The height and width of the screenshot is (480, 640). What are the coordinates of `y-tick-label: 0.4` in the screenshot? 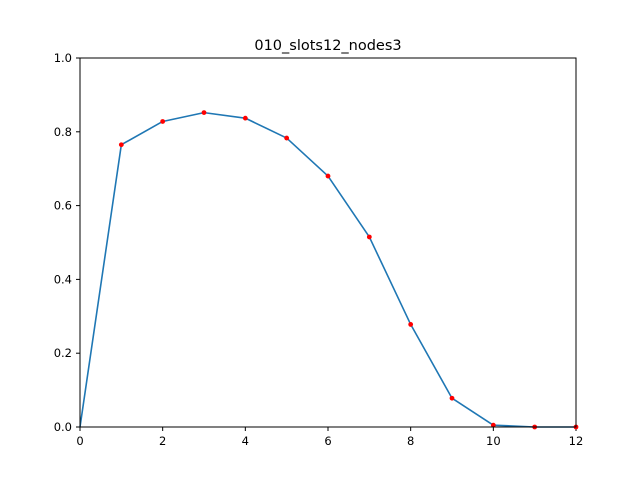 It's located at (63, 279).